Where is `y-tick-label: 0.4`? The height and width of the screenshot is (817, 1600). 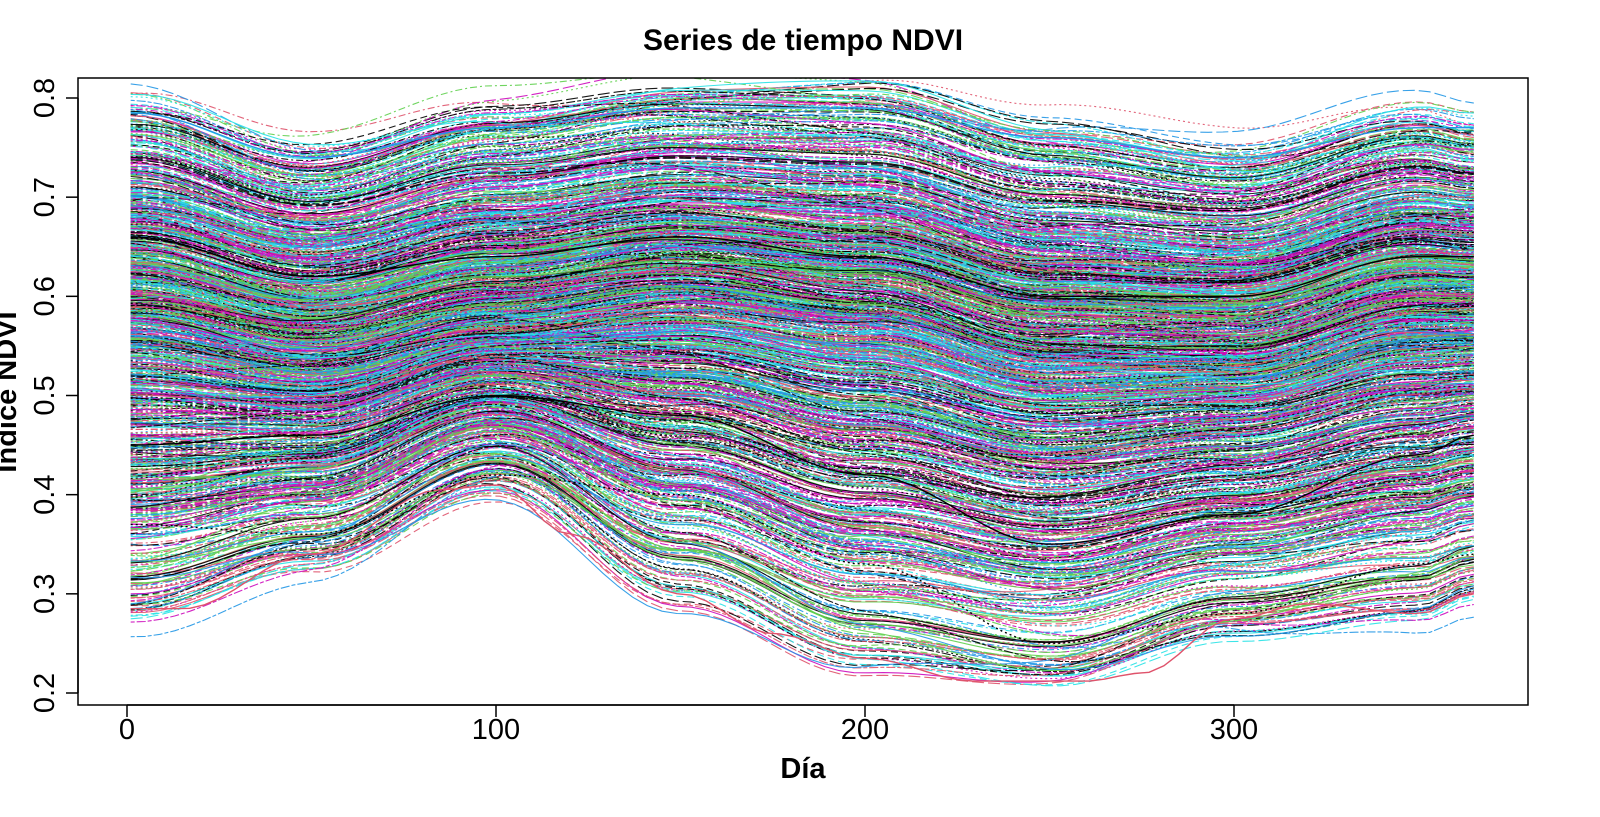 y-tick-label: 0.4 is located at coordinates (45, 495).